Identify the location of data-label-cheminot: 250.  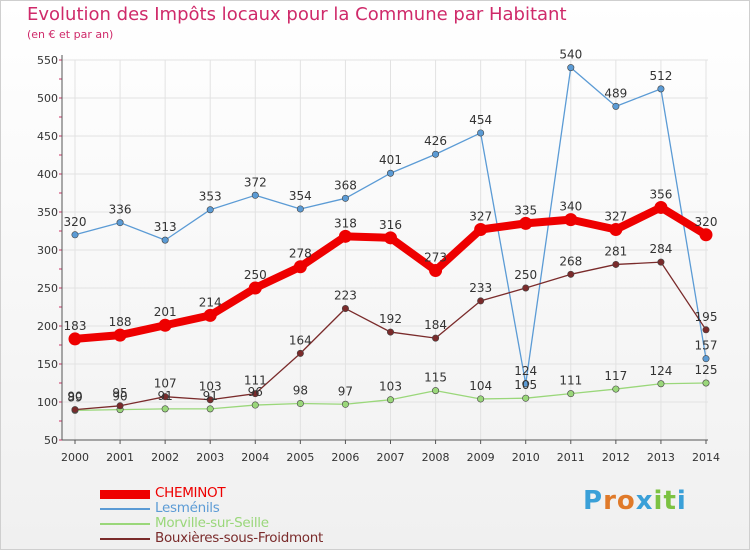
(255, 275).